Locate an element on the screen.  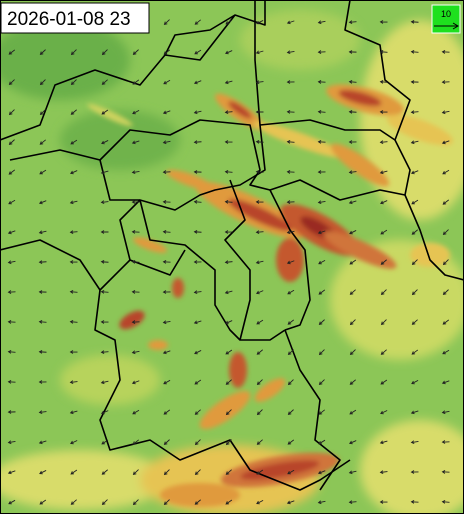
timestamp-box is located at coordinates (75, 18).